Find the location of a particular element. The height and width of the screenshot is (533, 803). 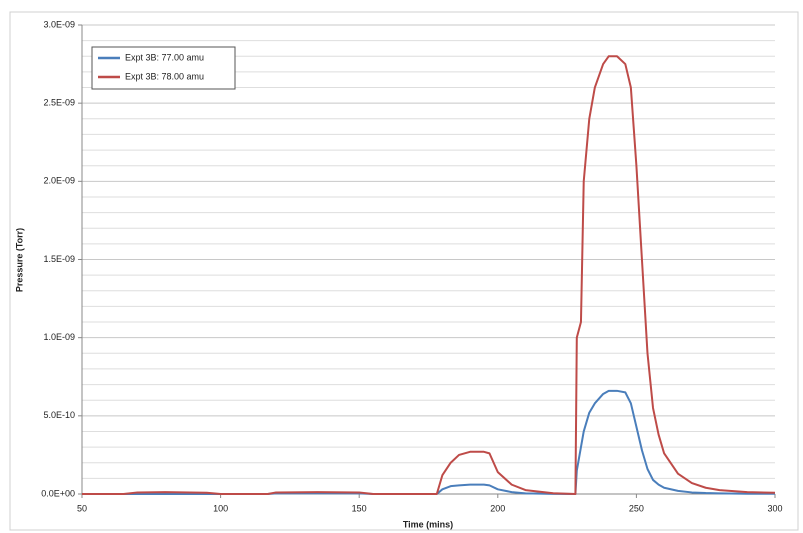

y-tick-label: 2.0E-09 is located at coordinates (59, 181).